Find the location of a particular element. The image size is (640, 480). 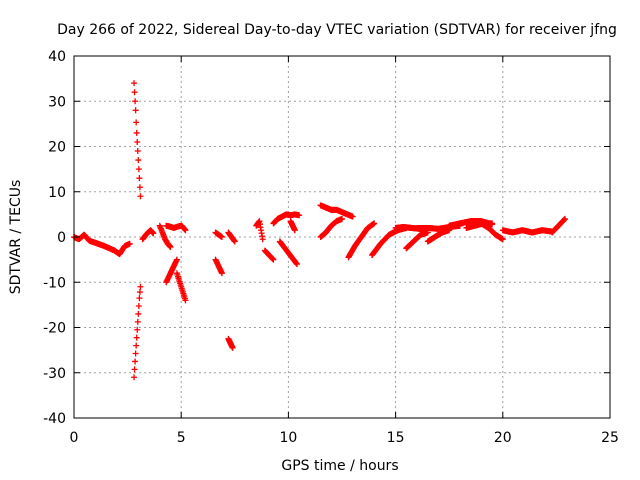

x-tick-label: 25 is located at coordinates (610, 438).